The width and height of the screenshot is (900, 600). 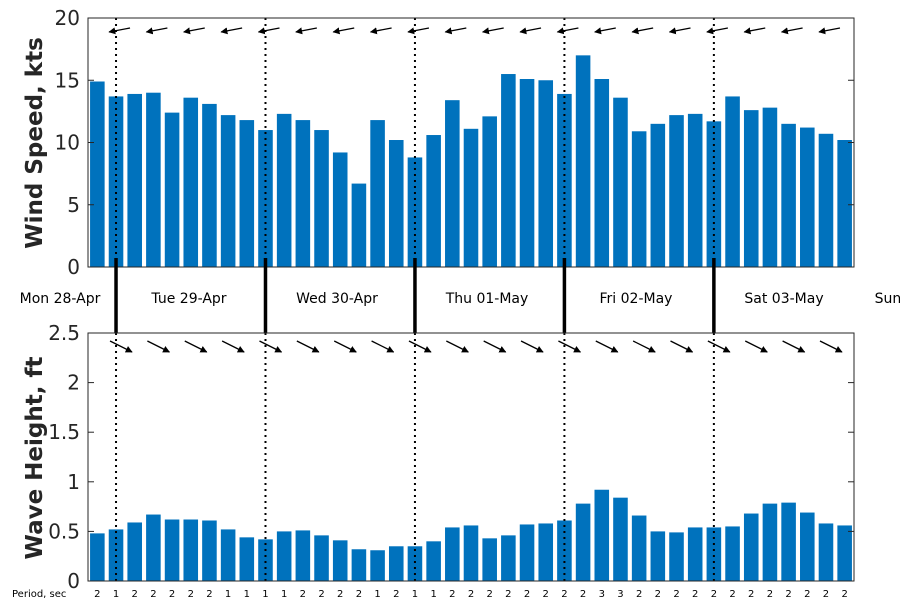 What do you see at coordinates (188, 299) in the screenshot?
I see `day-label: Tue 29-Apr` at bounding box center [188, 299].